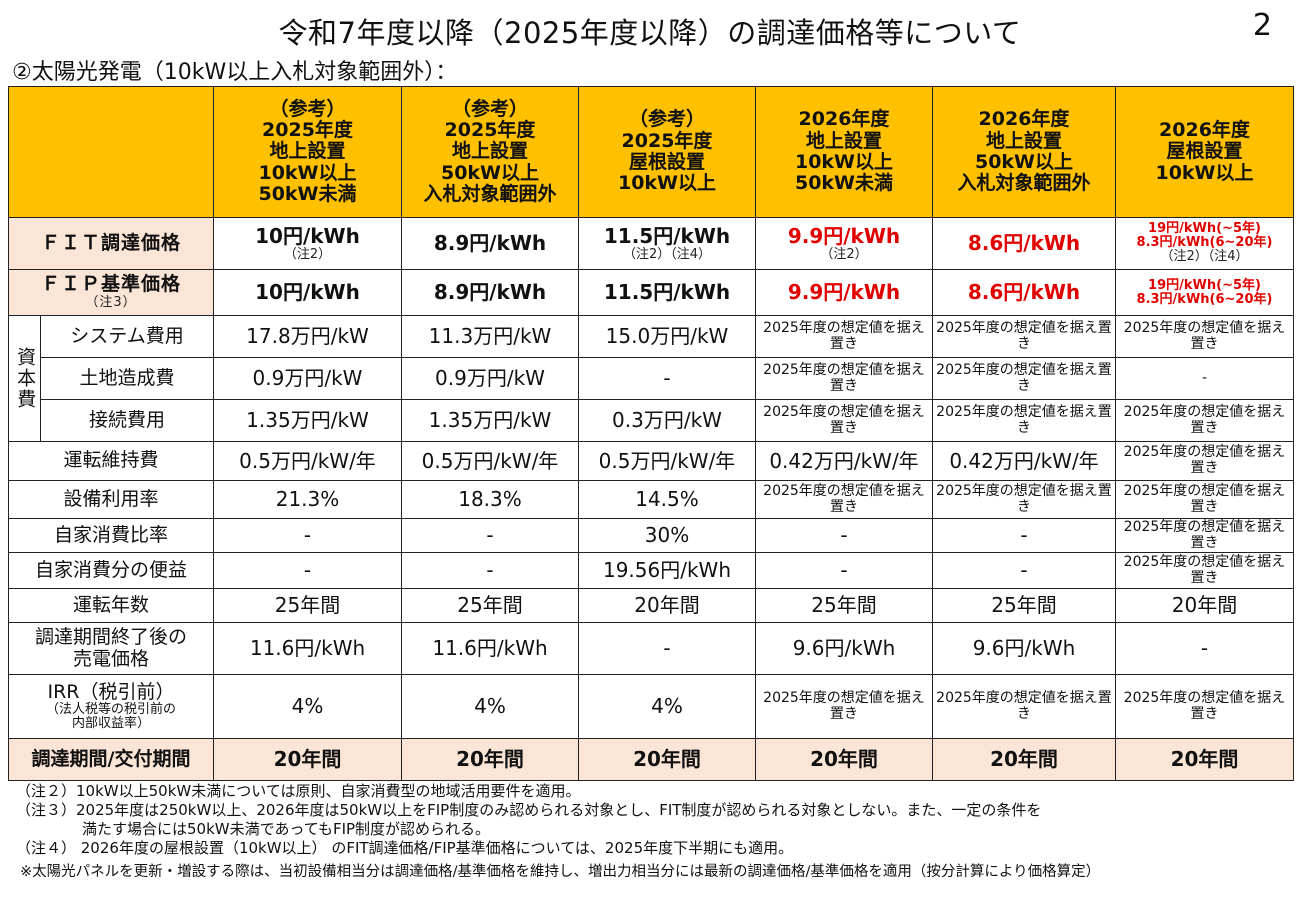 The height and width of the screenshot is (900, 1300). I want to click on capacity-factor-cell-5: 2025年度の想定値を据え置き, so click(1024, 499).